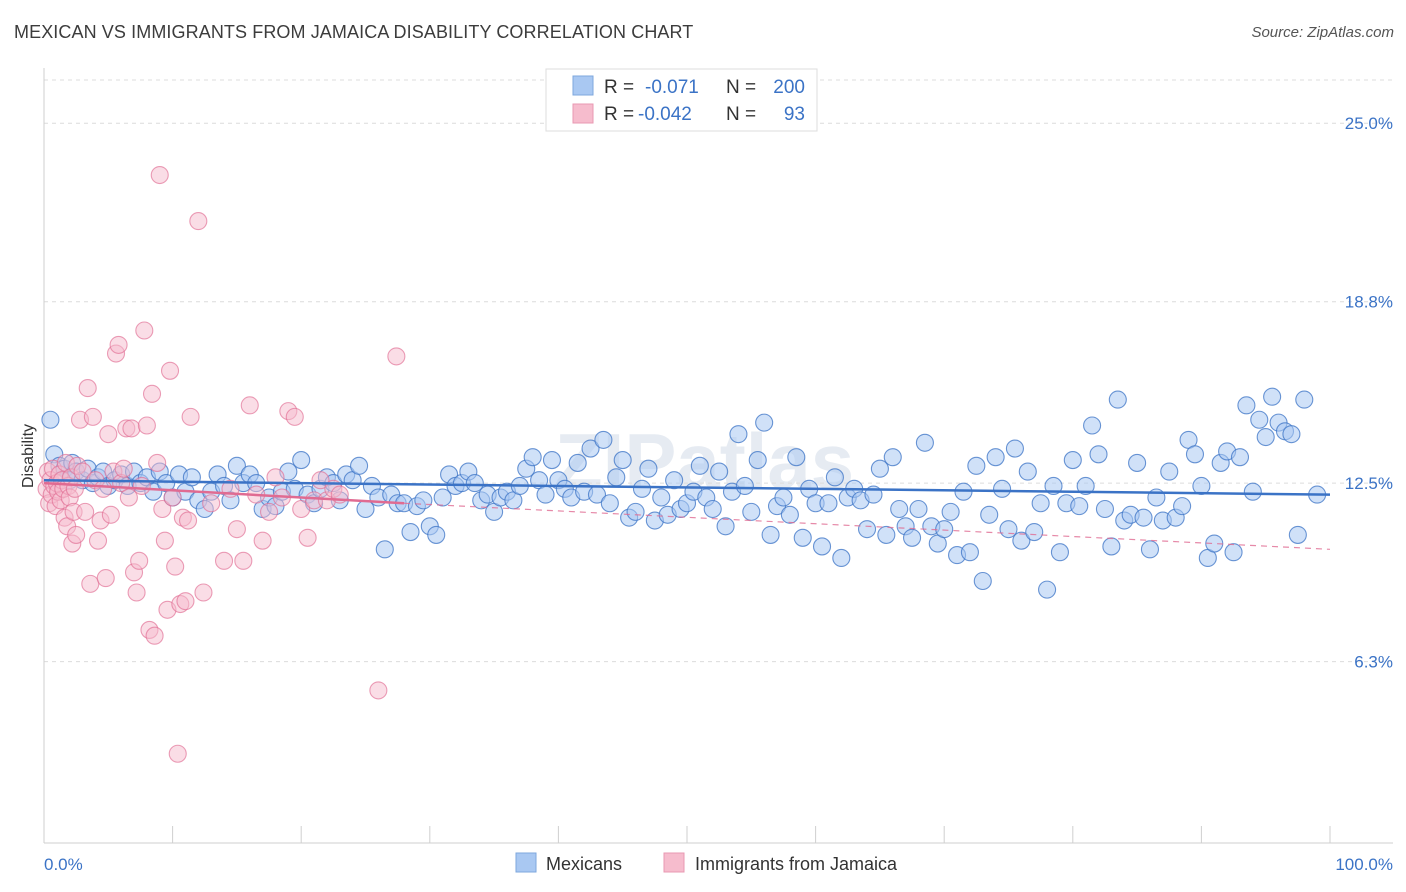  Describe the element at coordinates (63, 864) in the screenshot. I see `x-tick-label-min: 0.0%` at that location.